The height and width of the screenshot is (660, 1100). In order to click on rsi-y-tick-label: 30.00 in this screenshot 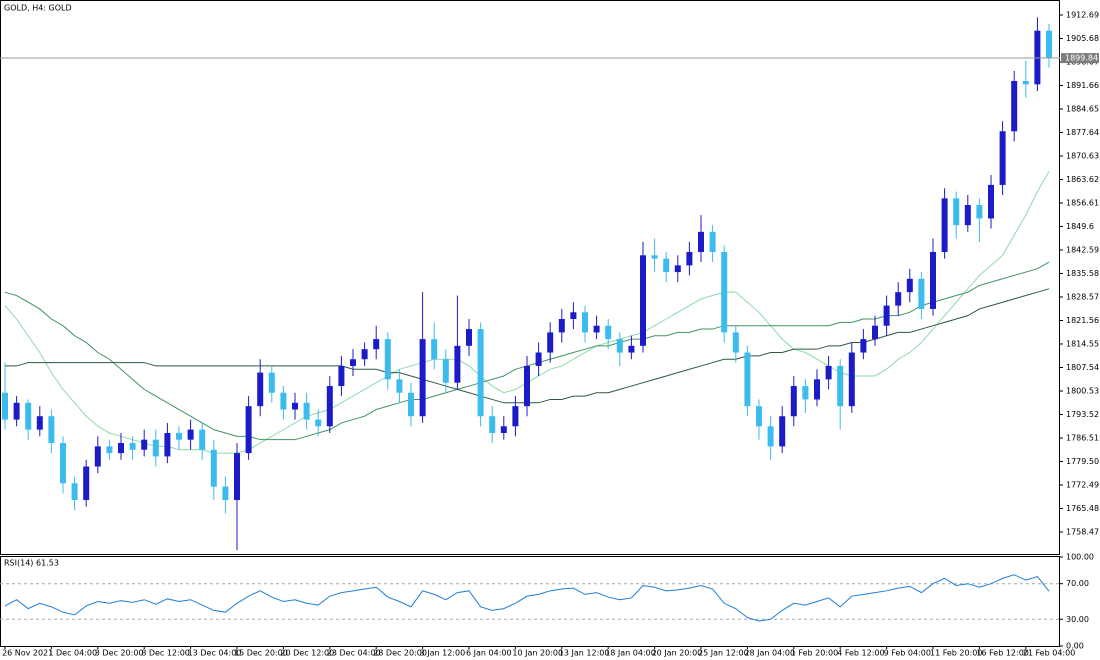, I will do `click(1077, 619)`.